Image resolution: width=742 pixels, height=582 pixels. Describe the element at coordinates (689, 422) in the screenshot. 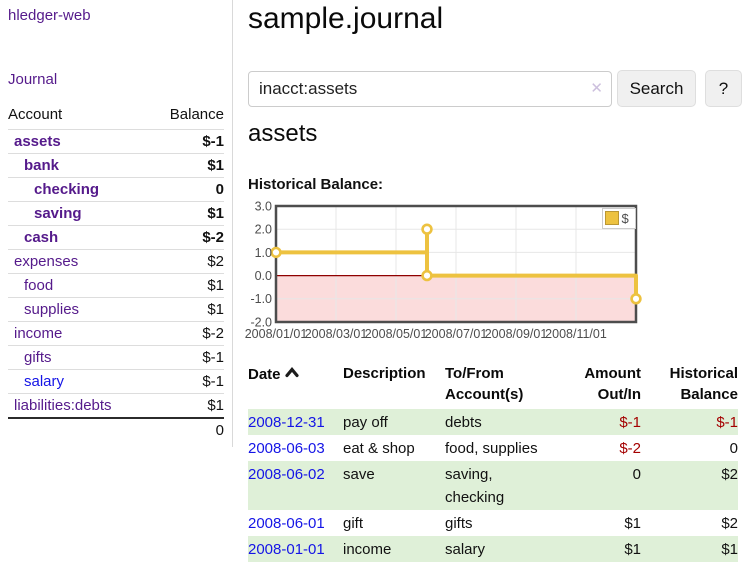

I see `transaction-balance: $-1` at that location.